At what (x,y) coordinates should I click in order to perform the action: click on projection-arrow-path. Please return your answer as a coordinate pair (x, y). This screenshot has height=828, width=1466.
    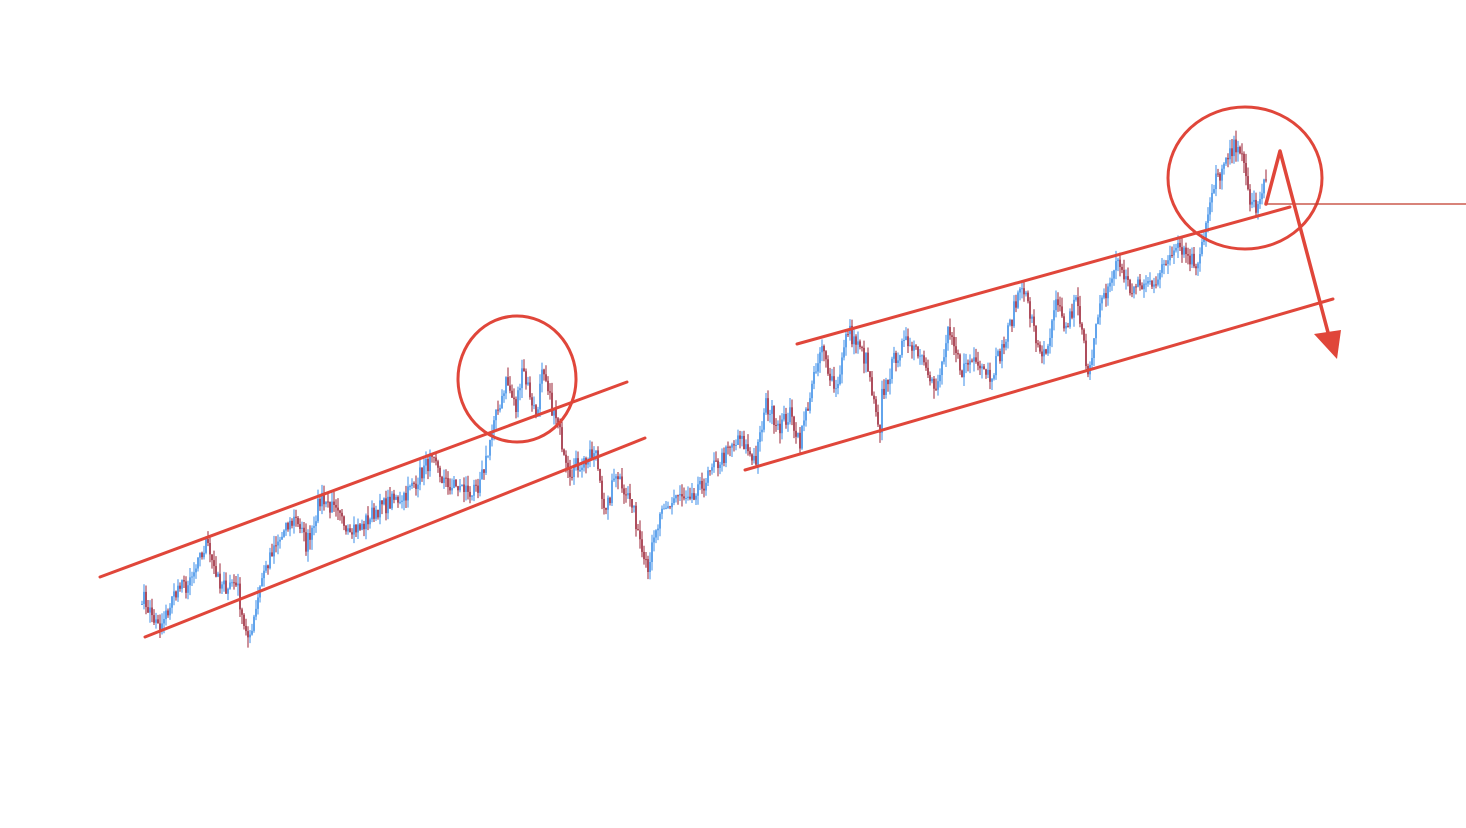
    Looking at the image, I should click on (1298, 245).